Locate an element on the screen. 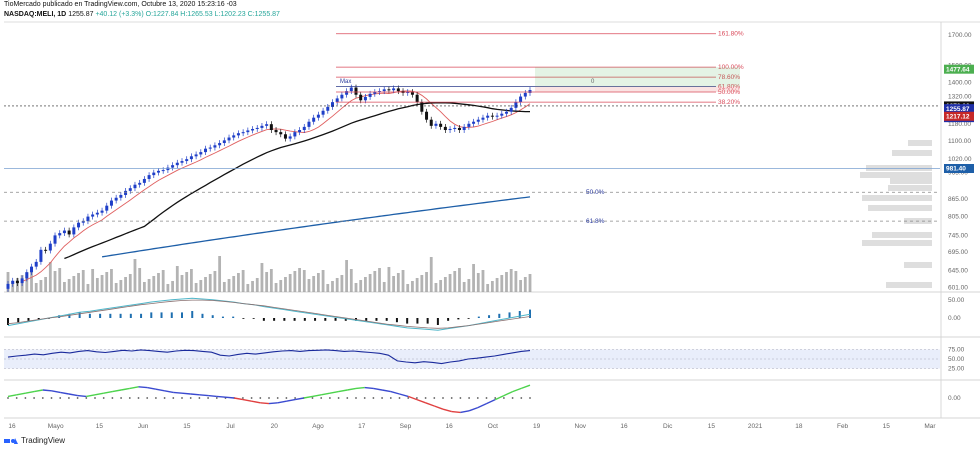 Image resolution: width=980 pixels, height=450 pixels. x-tick-label: 18 is located at coordinates (799, 426).